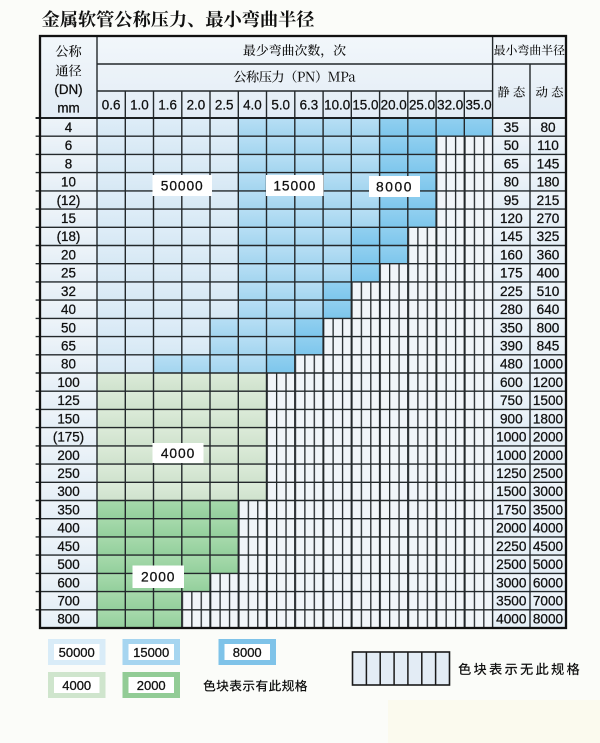 Image resolution: width=600 pixels, height=743 pixels. What do you see at coordinates (548, 200) in the screenshot?
I see `svg-text: 215` at bounding box center [548, 200].